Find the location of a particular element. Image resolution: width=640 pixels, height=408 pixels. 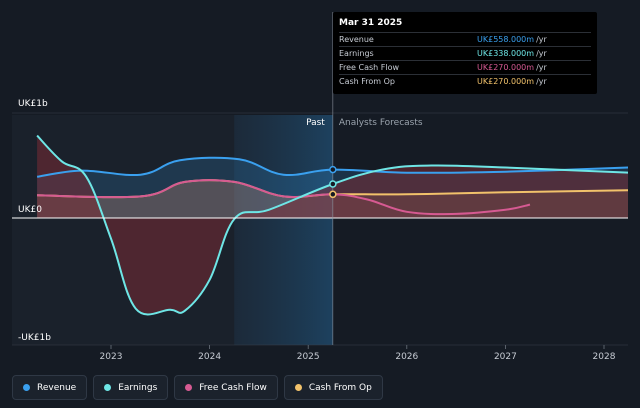

tooltip-row: Revenue UK£558.000m/yr is located at coordinates (465, 39).